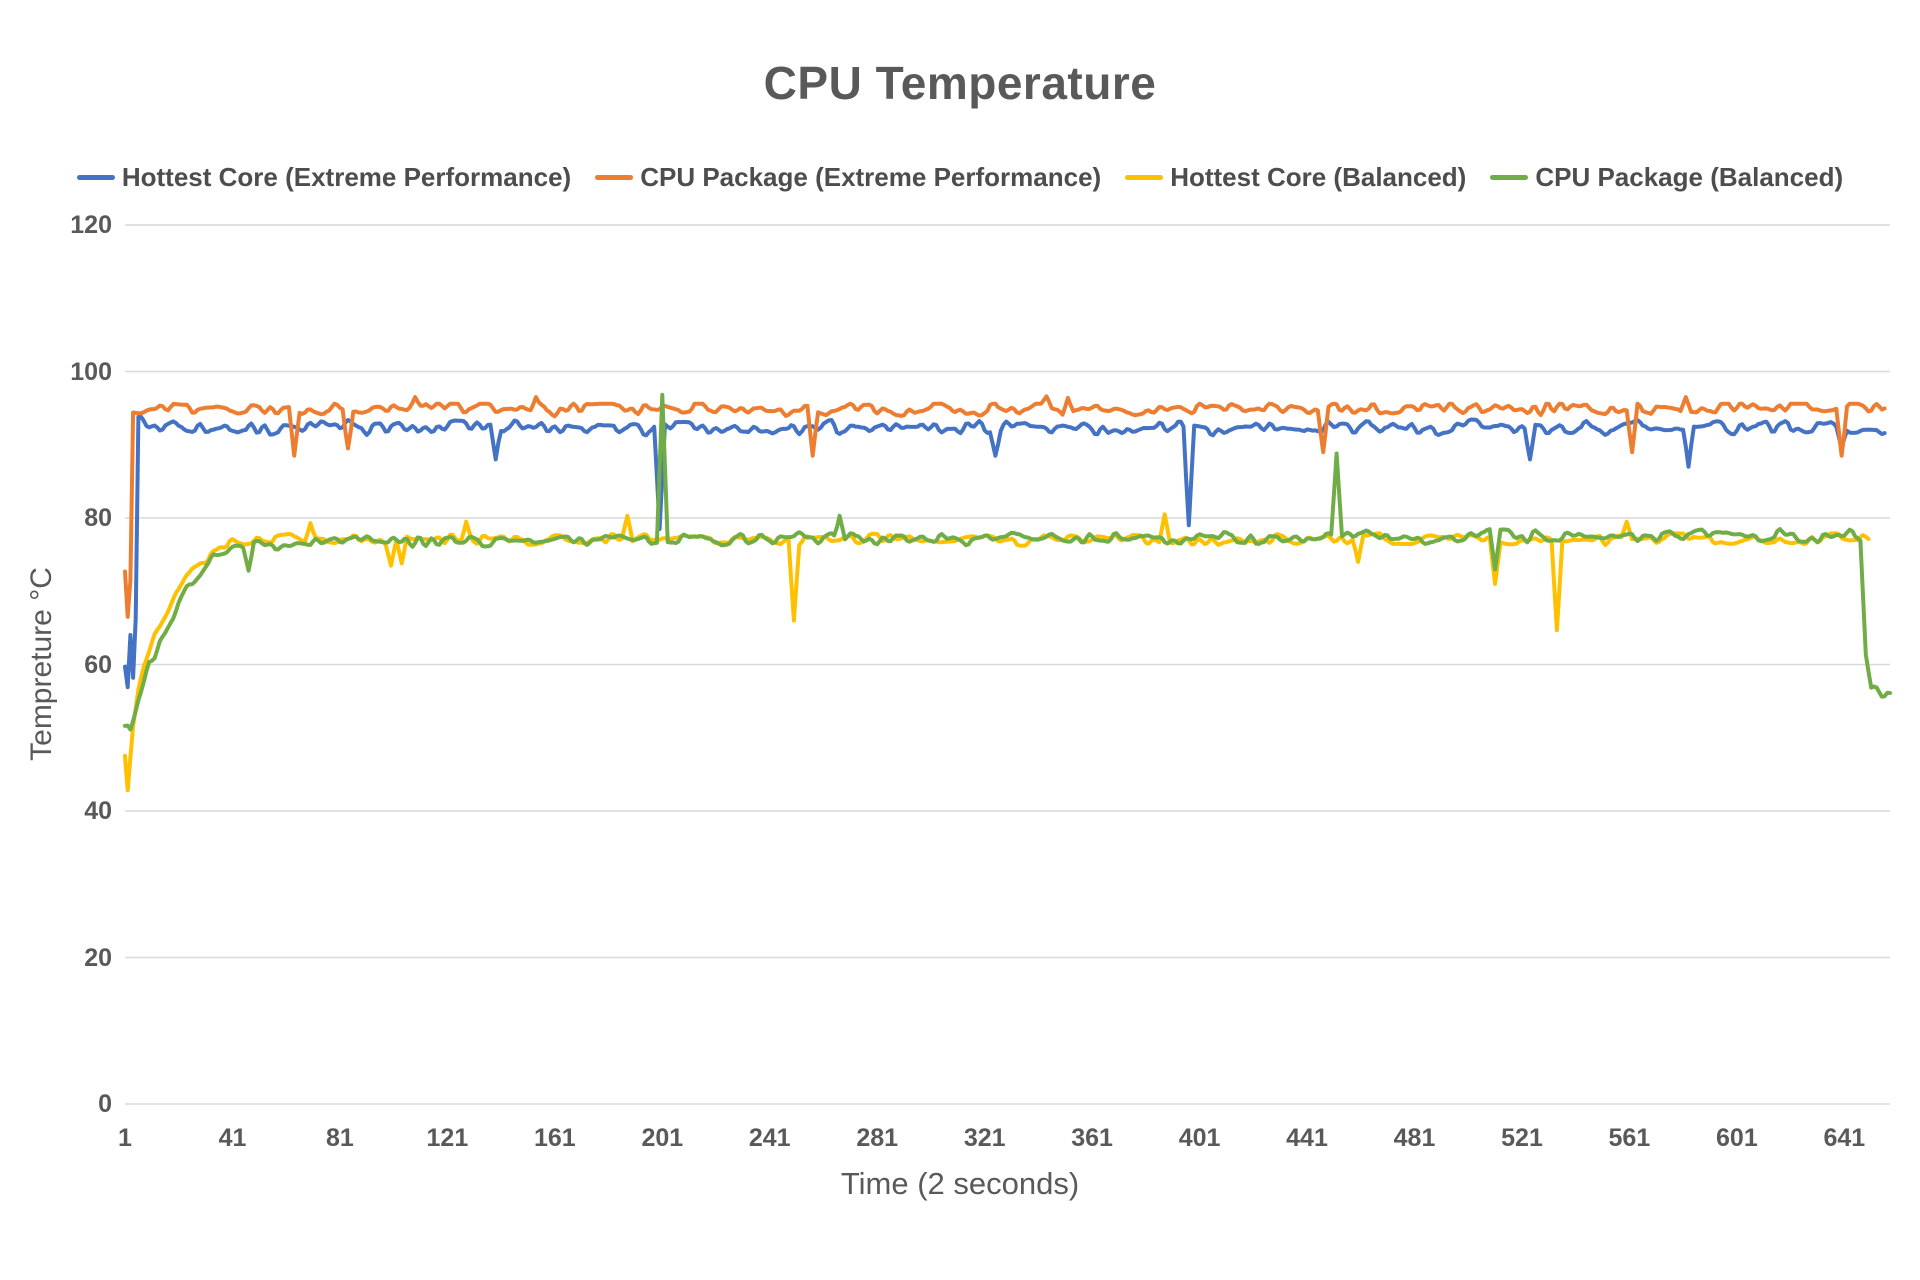 This screenshot has width=1920, height=1280. What do you see at coordinates (1737, 1138) in the screenshot?
I see `x-tick-label: 601` at bounding box center [1737, 1138].